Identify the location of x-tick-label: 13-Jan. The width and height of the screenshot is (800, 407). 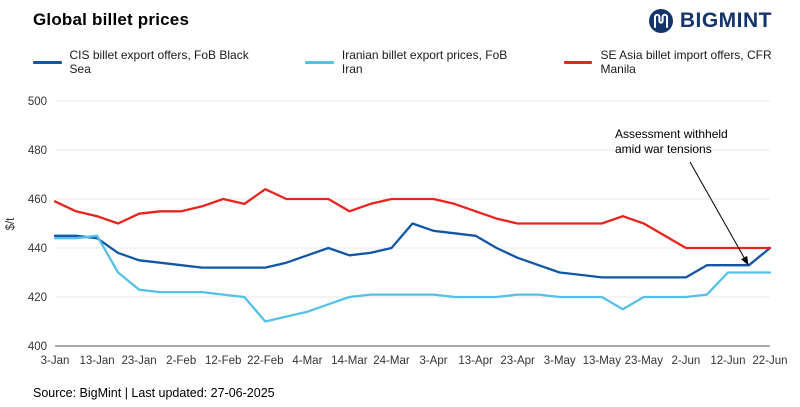
(97, 361).